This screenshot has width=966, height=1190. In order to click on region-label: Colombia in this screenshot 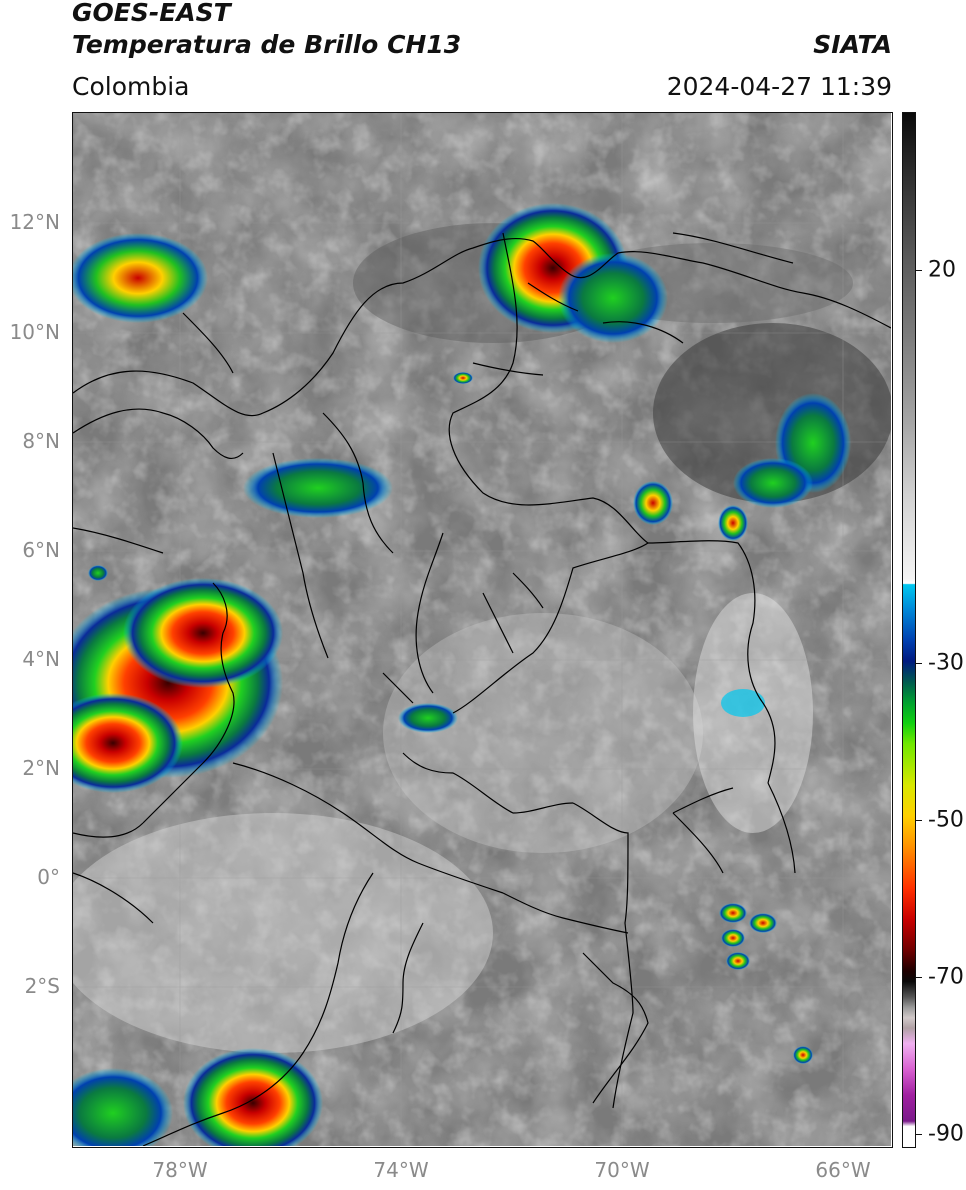, I will do `click(131, 86)`.